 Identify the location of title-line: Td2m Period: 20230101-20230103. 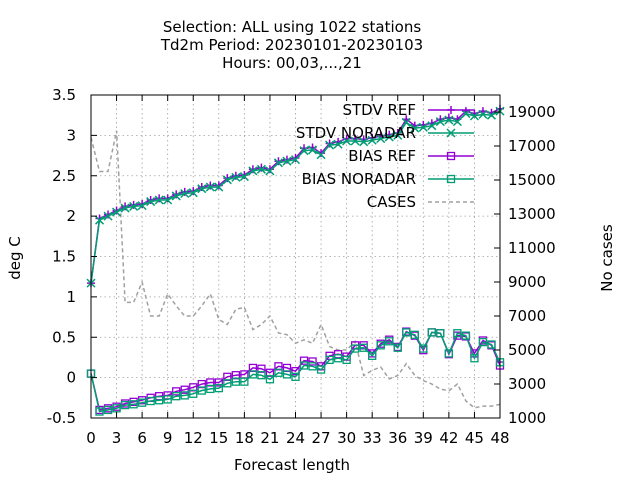
(291, 45).